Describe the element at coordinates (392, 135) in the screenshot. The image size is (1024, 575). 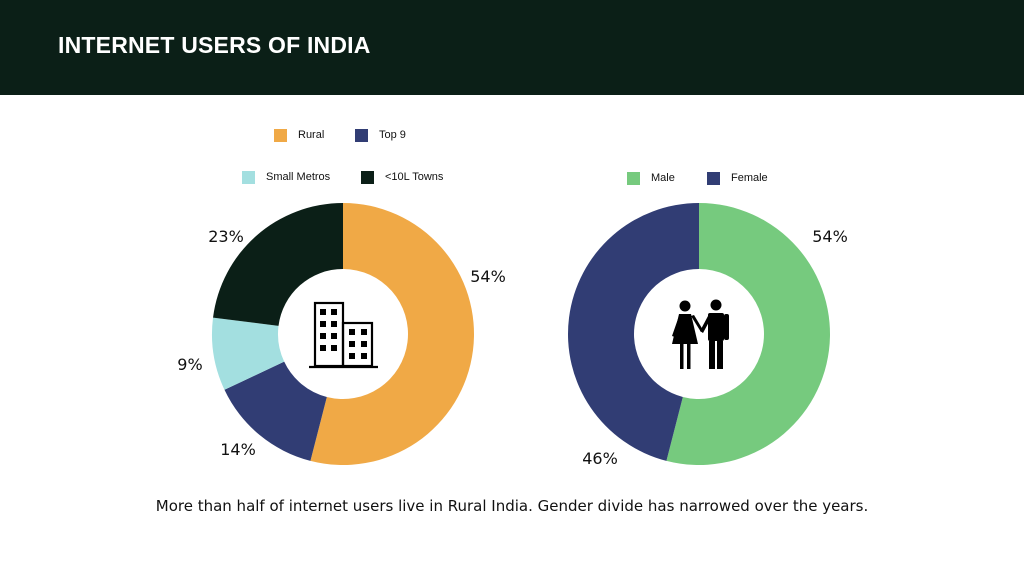
I see `legend-label-top9: Top 9` at that location.